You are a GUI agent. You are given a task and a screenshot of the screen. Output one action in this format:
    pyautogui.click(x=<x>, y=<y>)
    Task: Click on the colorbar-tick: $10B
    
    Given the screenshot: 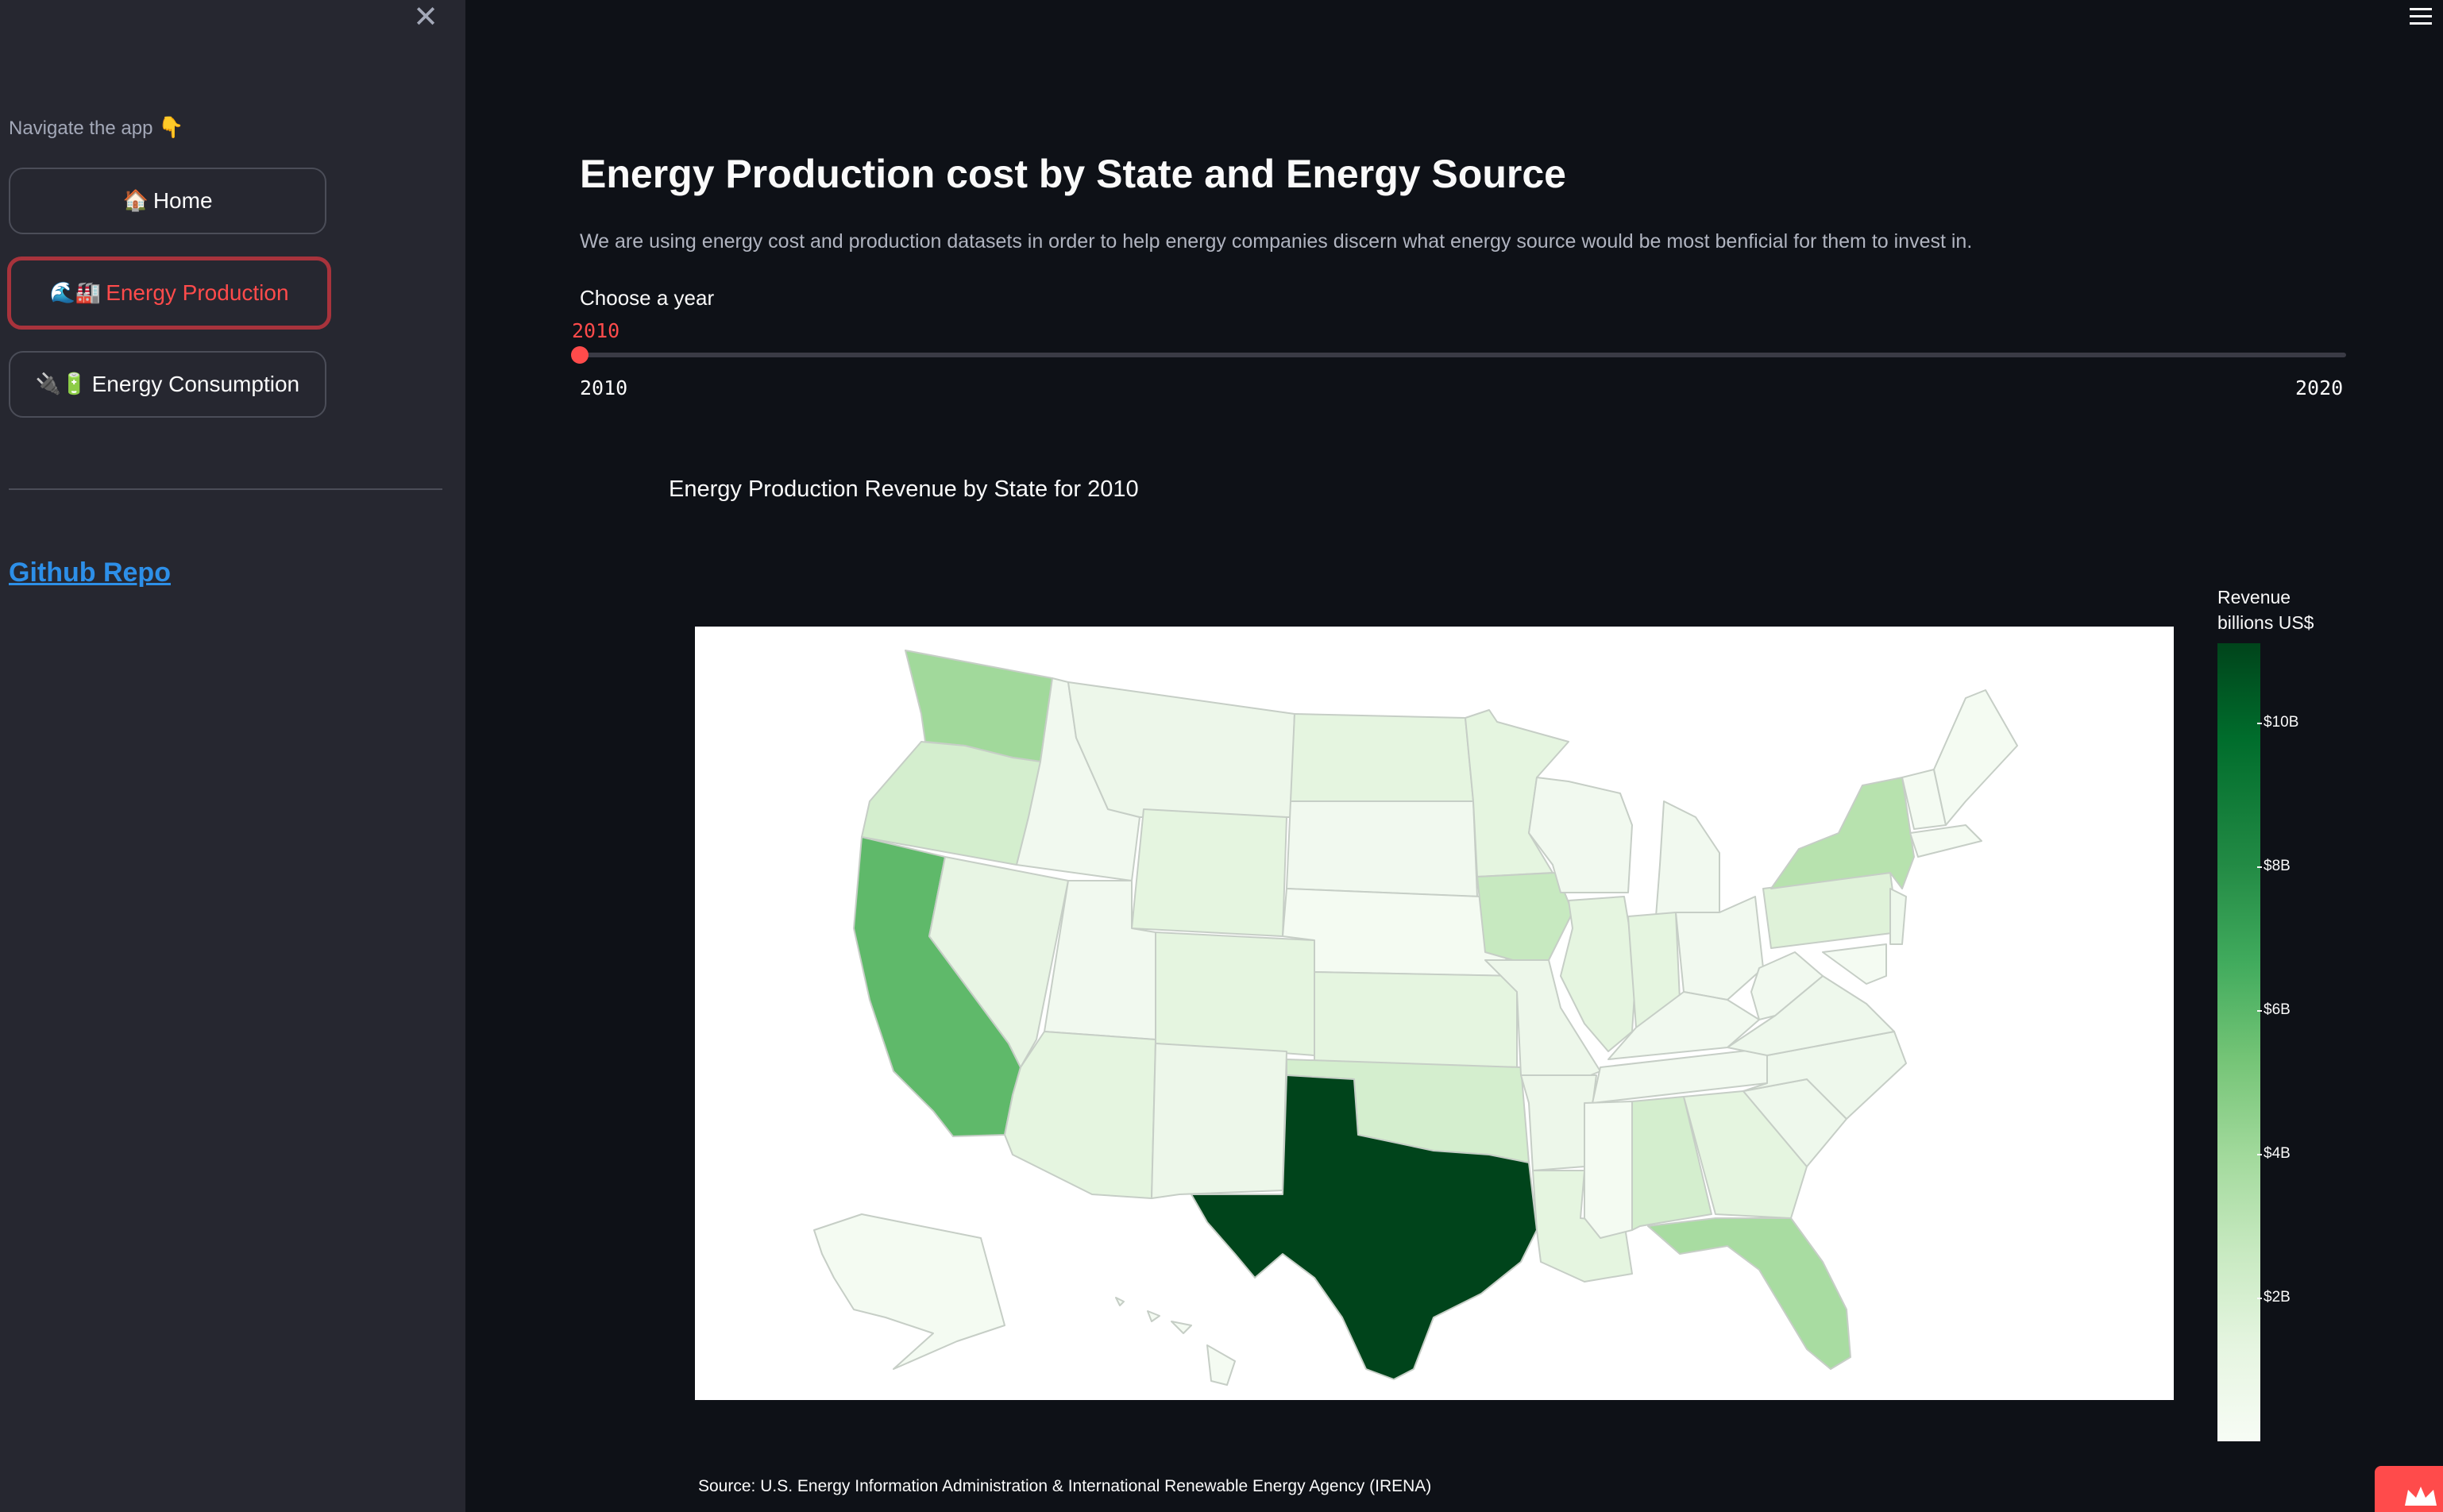 What is the action you would take?
    pyautogui.click(x=2277, y=722)
    